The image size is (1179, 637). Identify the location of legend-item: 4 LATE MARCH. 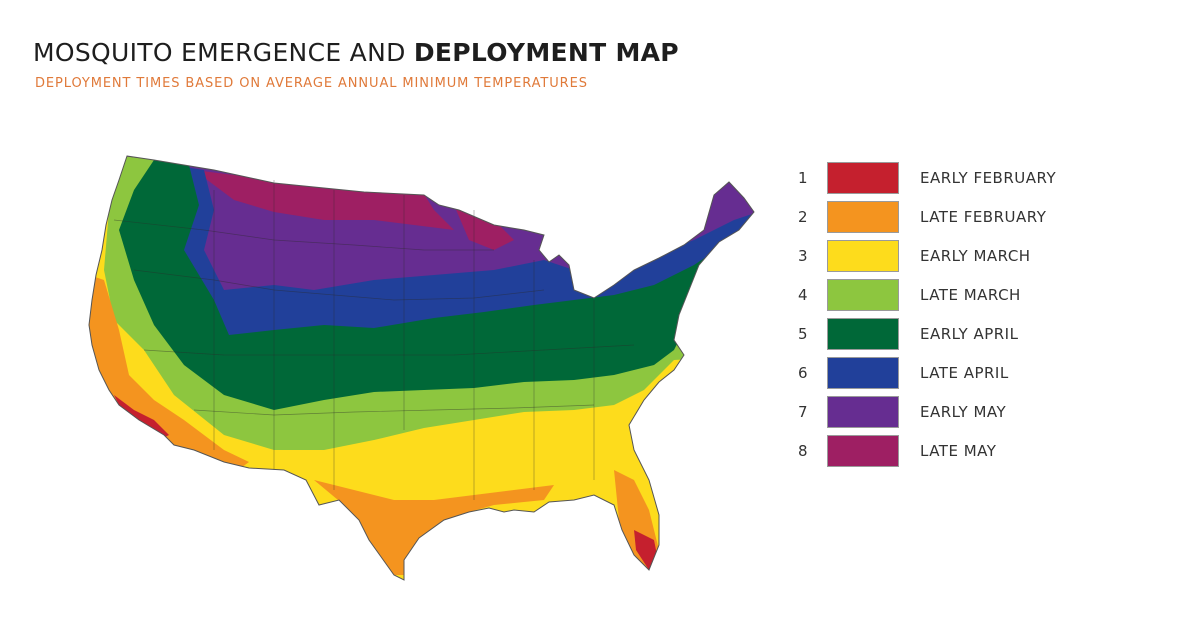
(948, 296).